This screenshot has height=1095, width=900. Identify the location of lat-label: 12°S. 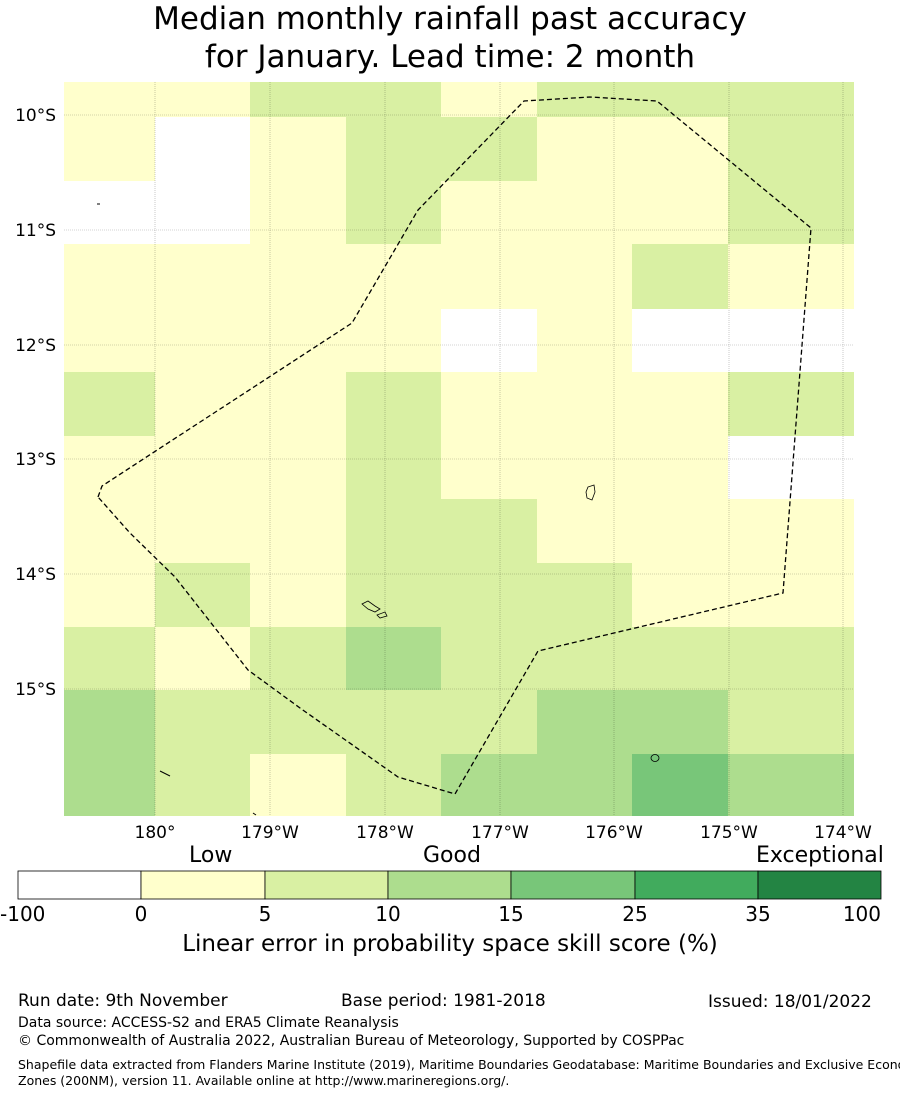
(35, 346).